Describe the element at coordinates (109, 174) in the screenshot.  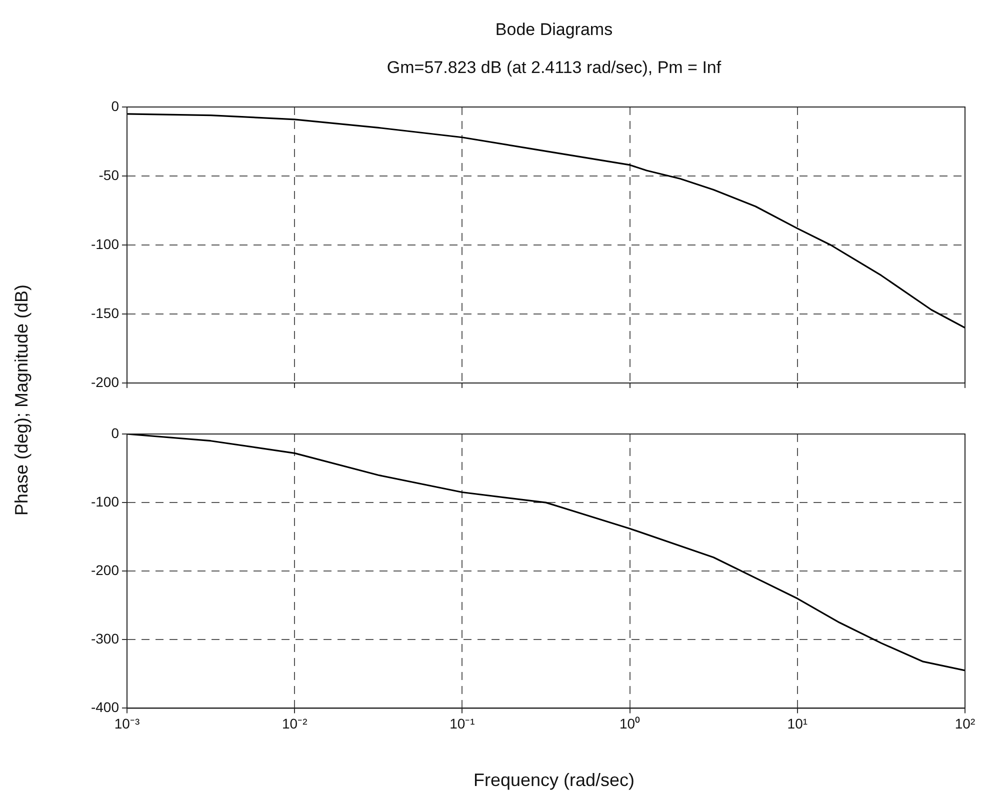
I see `y-tick-label: -50` at that location.